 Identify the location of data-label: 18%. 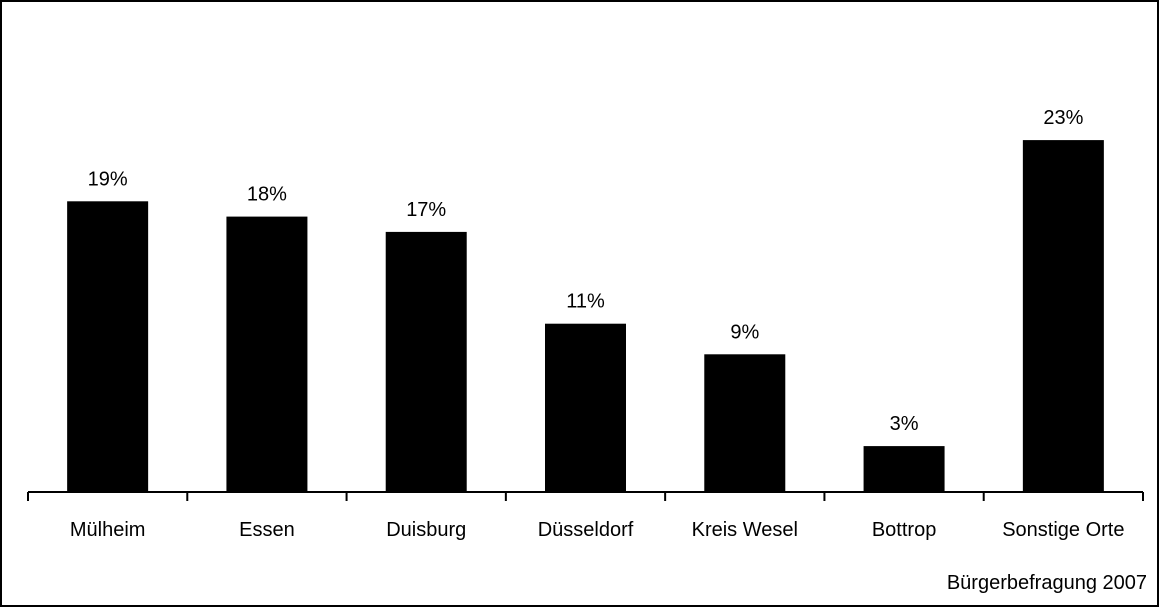
(267, 195).